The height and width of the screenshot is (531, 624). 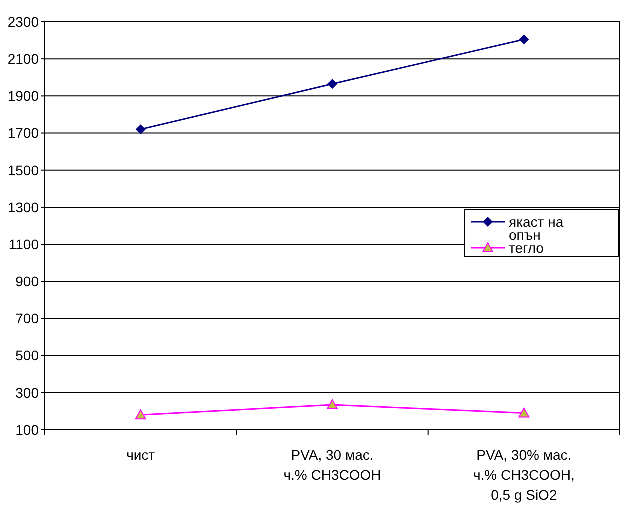 I want to click on y-tick-label: 1100, so click(x=24, y=244).